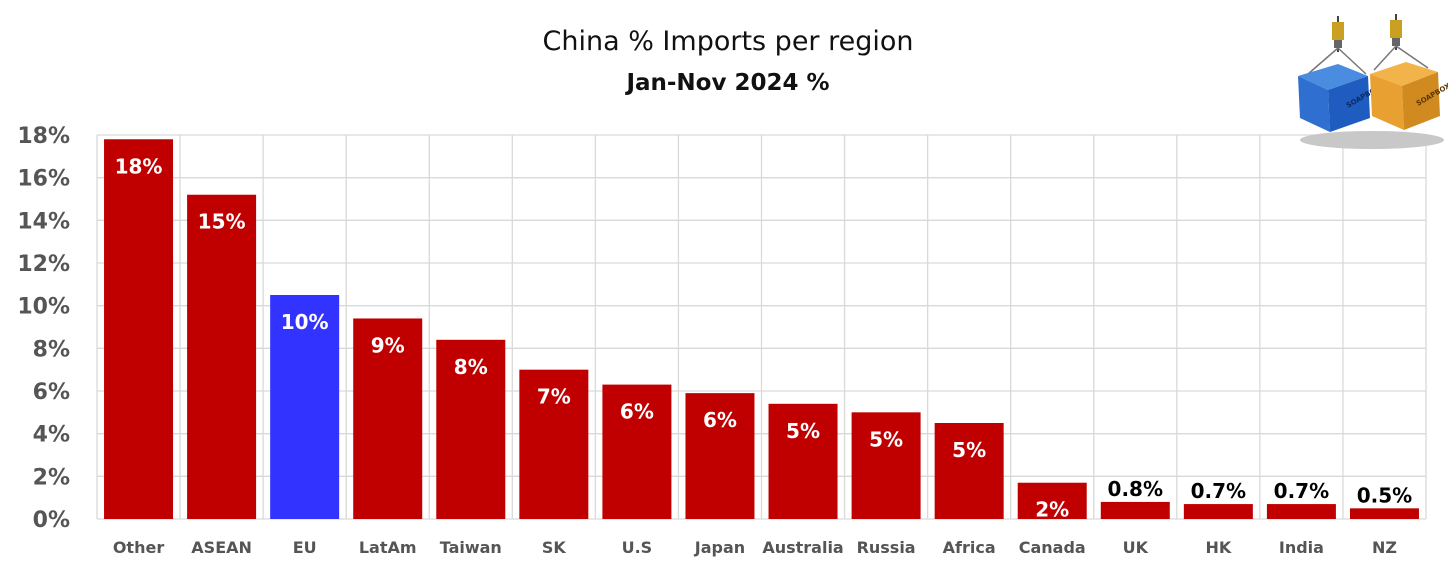 The height and width of the screenshot is (575, 1456). Describe the element at coordinates (388, 418) in the screenshot. I see `bar-latam` at that location.